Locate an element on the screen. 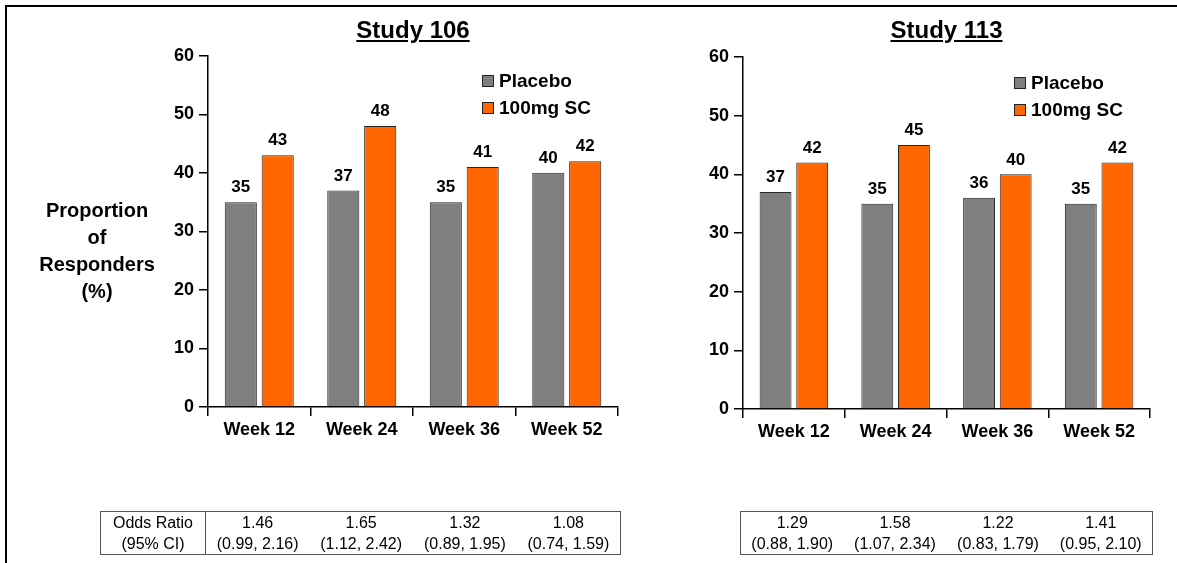 Image resolution: width=1177 pixels, height=563 pixels. data-label: 36 is located at coordinates (979, 182).